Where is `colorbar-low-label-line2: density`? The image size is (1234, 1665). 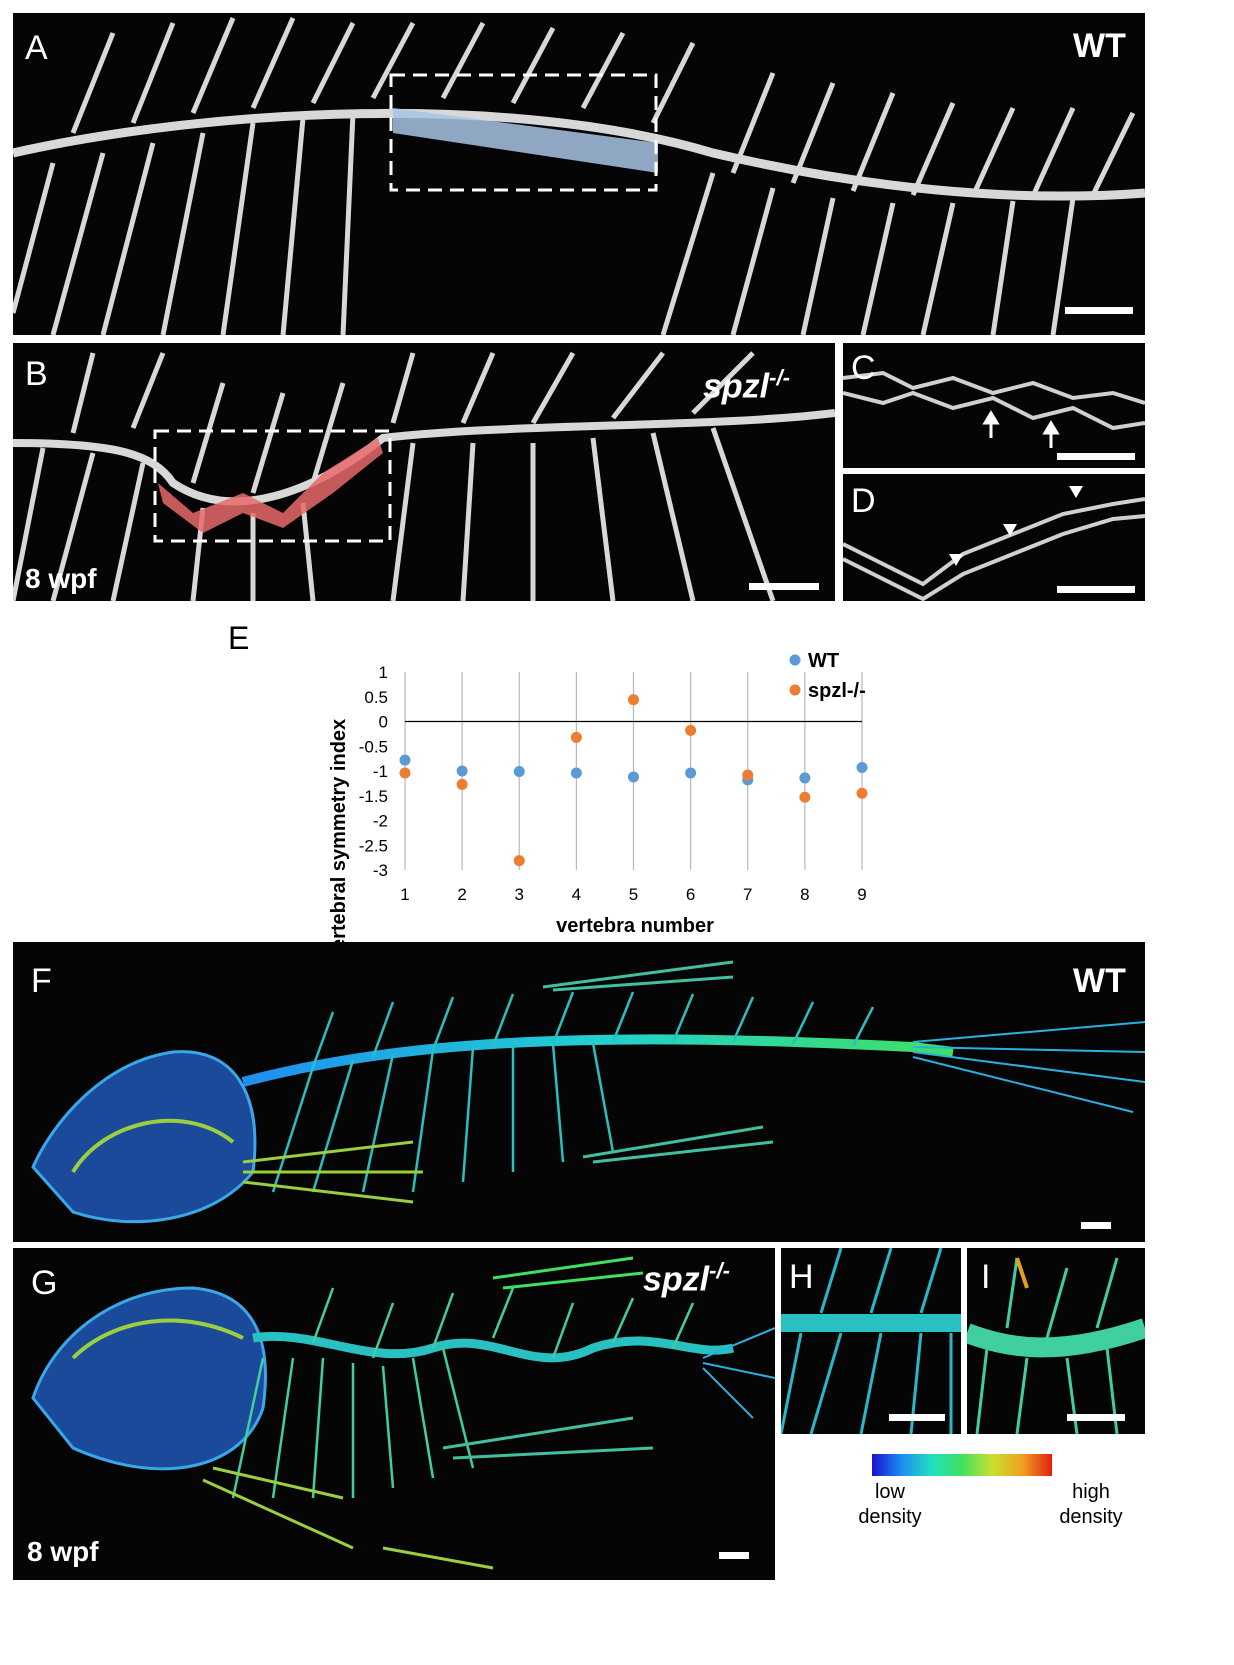 colorbar-low-label-line2: density is located at coordinates (890, 1517).